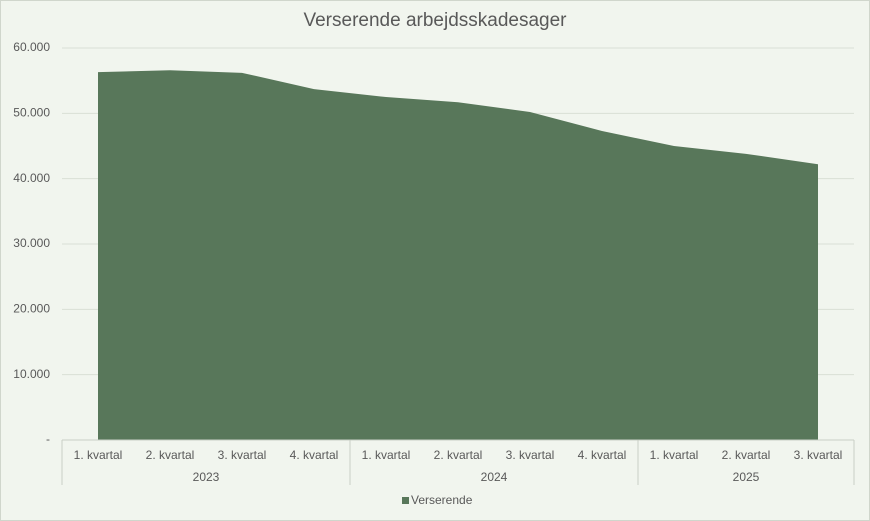  I want to click on y-tick-label: 40.000, so click(31, 178).